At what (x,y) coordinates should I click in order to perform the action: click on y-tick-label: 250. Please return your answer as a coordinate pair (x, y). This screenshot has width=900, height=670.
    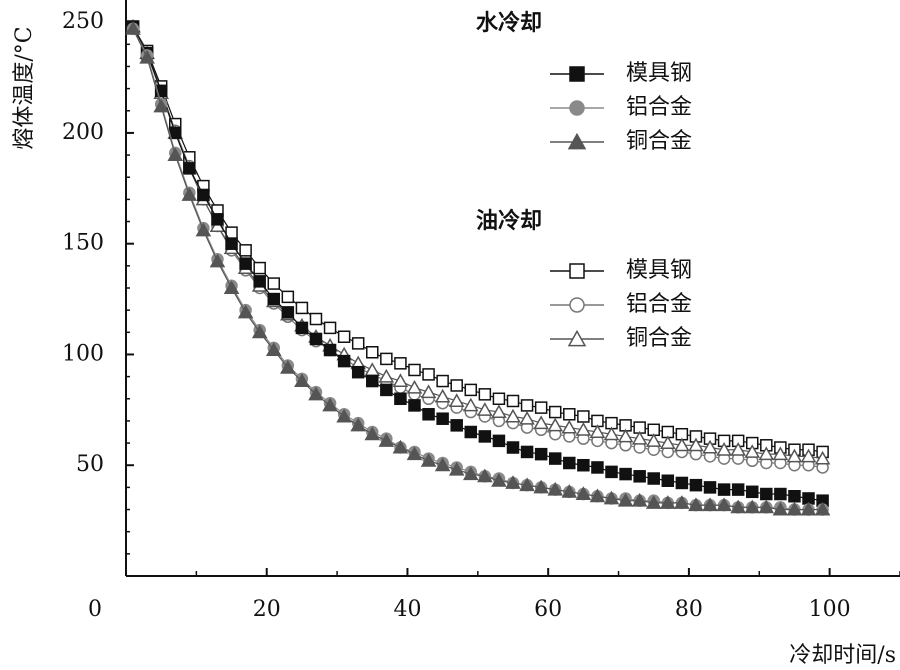
    Looking at the image, I should click on (83, 21).